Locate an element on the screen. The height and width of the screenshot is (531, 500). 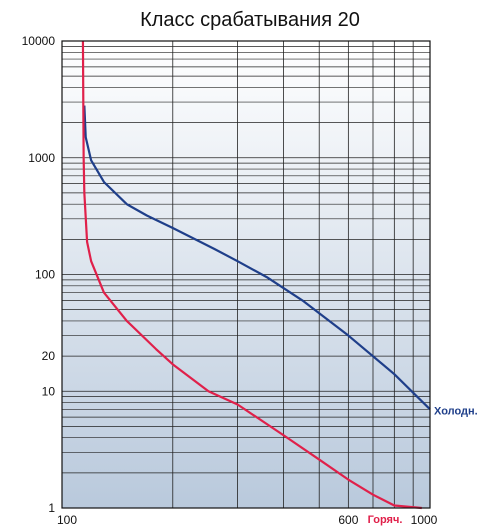
x-tick-label: 600 is located at coordinates (348, 520).